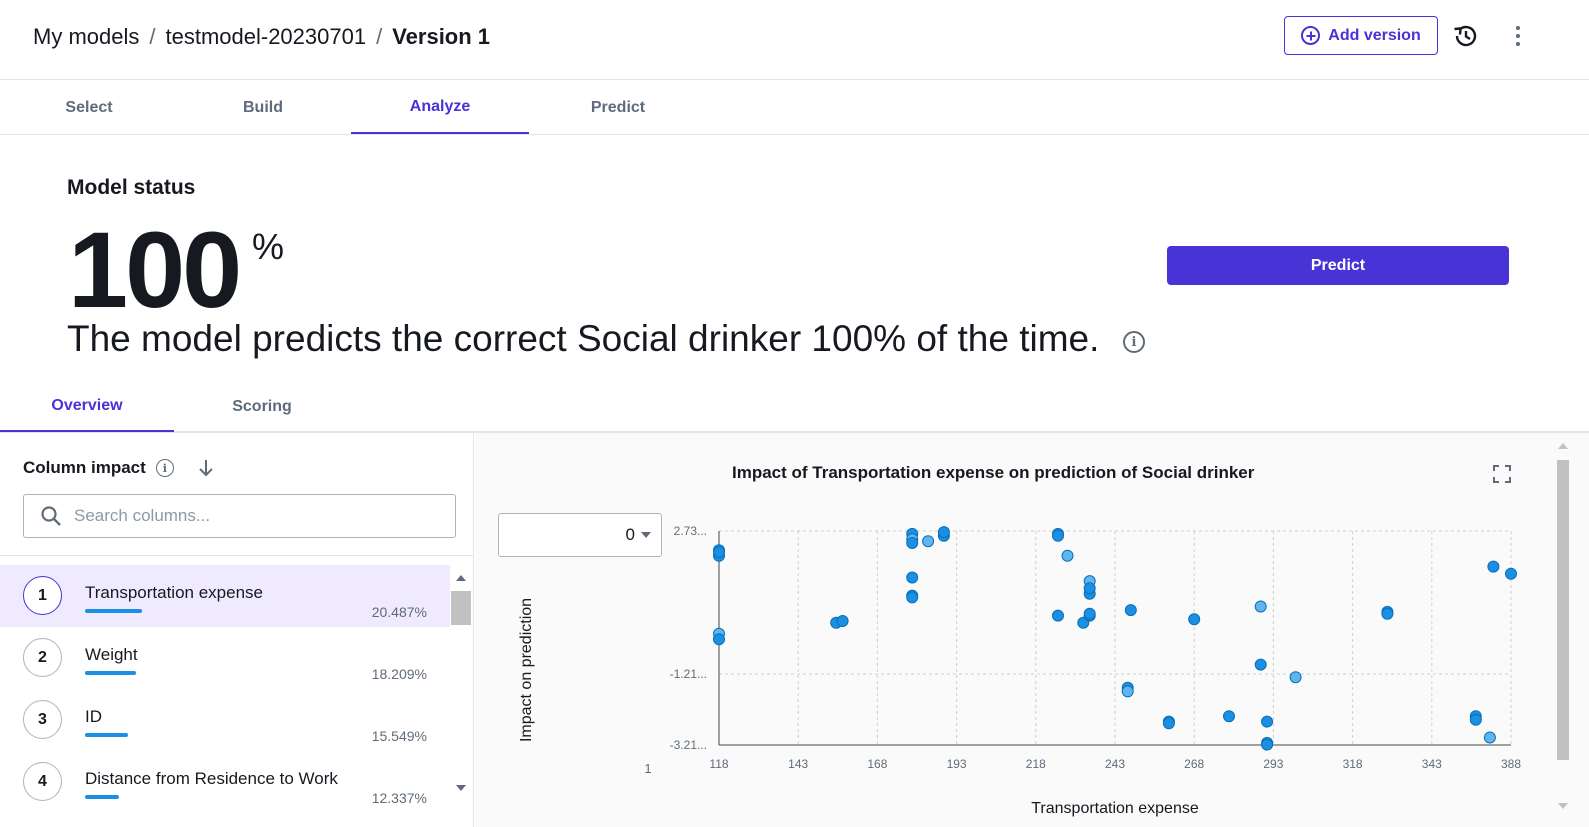 The width and height of the screenshot is (1589, 827). What do you see at coordinates (399, 612) in the screenshot?
I see `impact-percent: 20.487%` at bounding box center [399, 612].